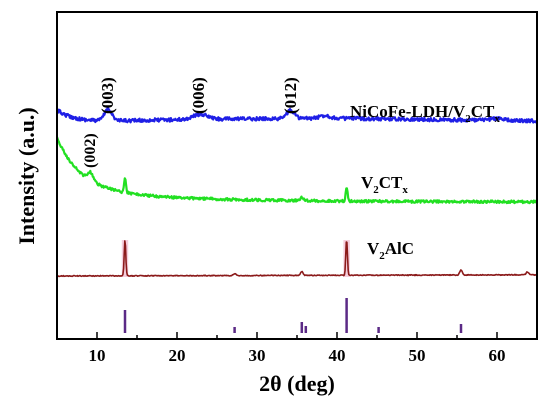 This screenshot has width=550, height=408. Describe the element at coordinates (405, 190) in the screenshot. I see `series-label-v2ctx-sub2: x` at that location.